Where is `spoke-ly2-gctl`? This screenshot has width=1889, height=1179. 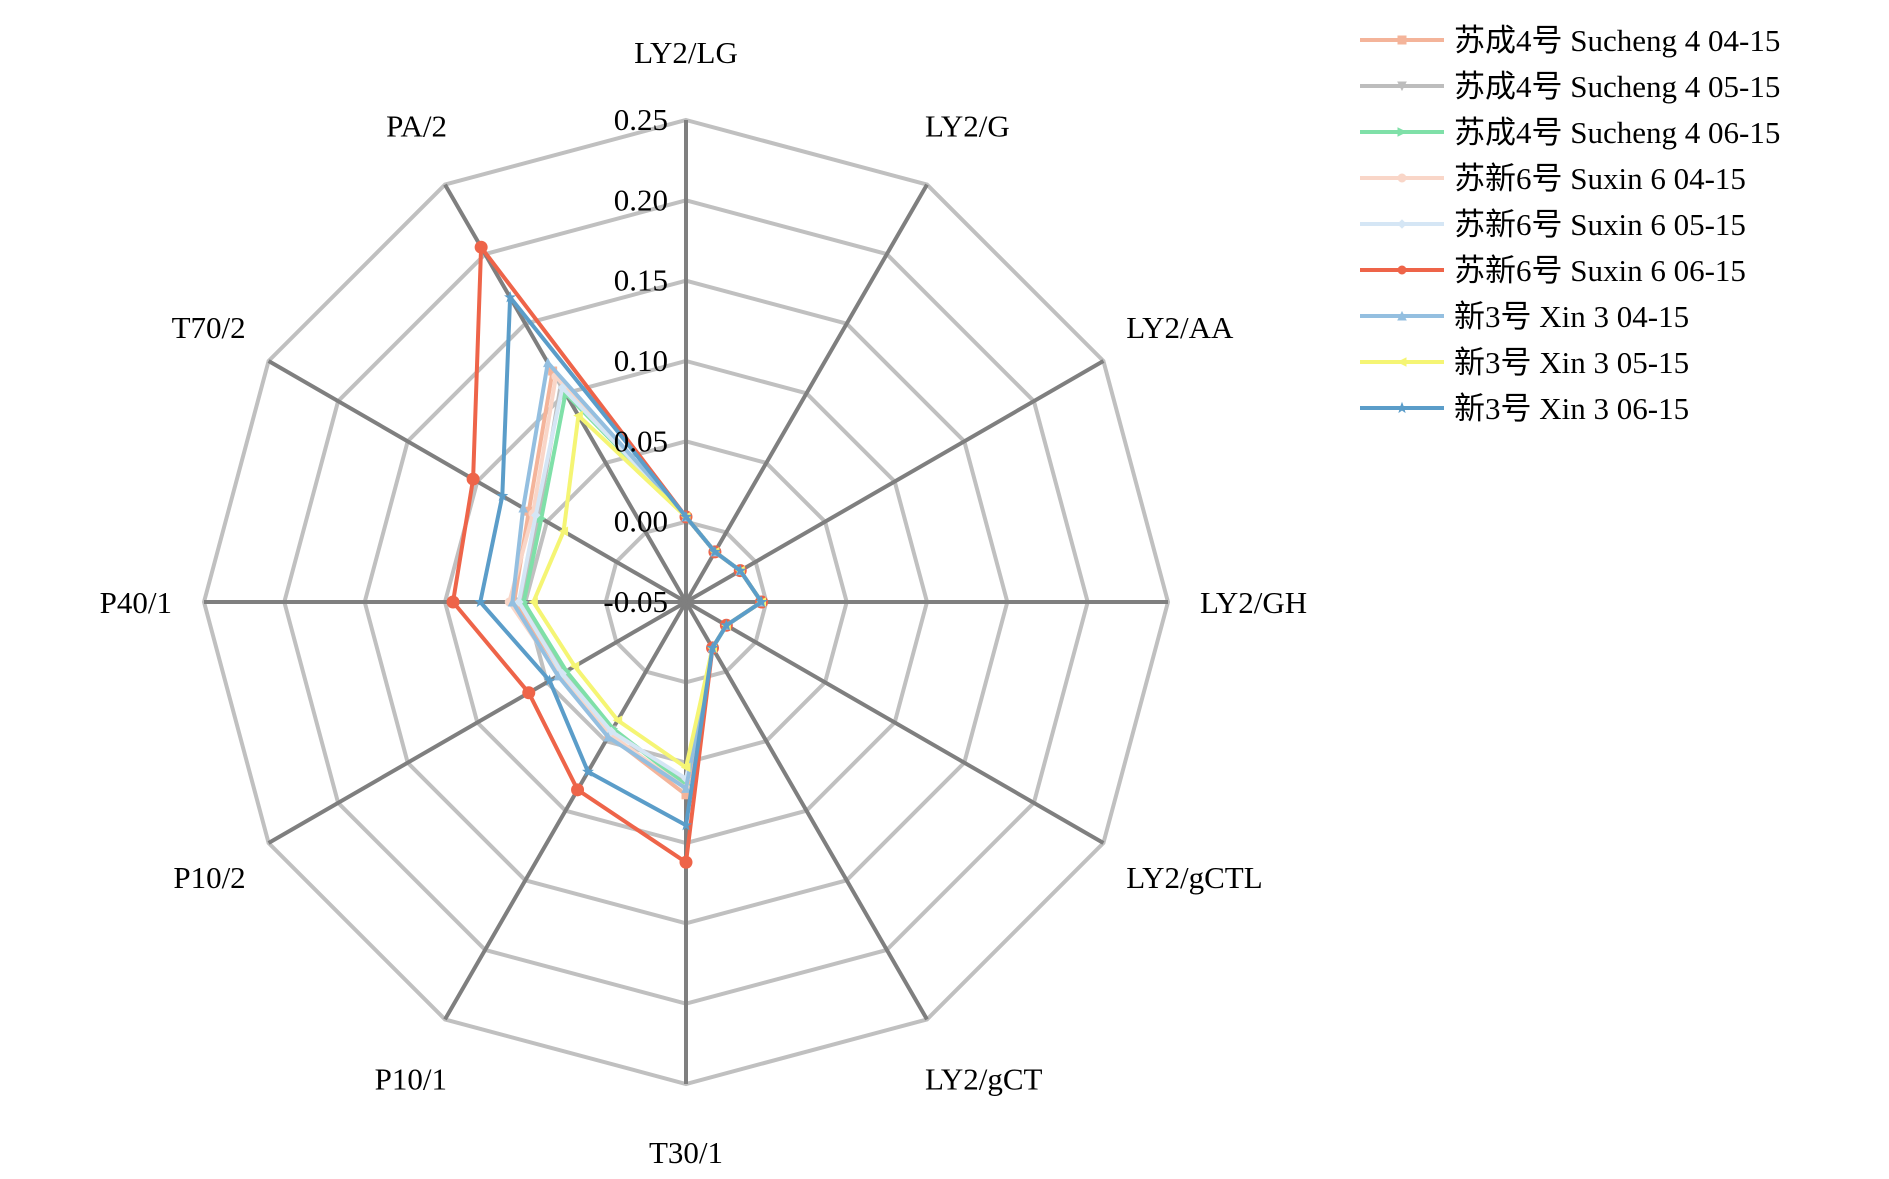 spoke-ly2-gctl is located at coordinates (894, 722).